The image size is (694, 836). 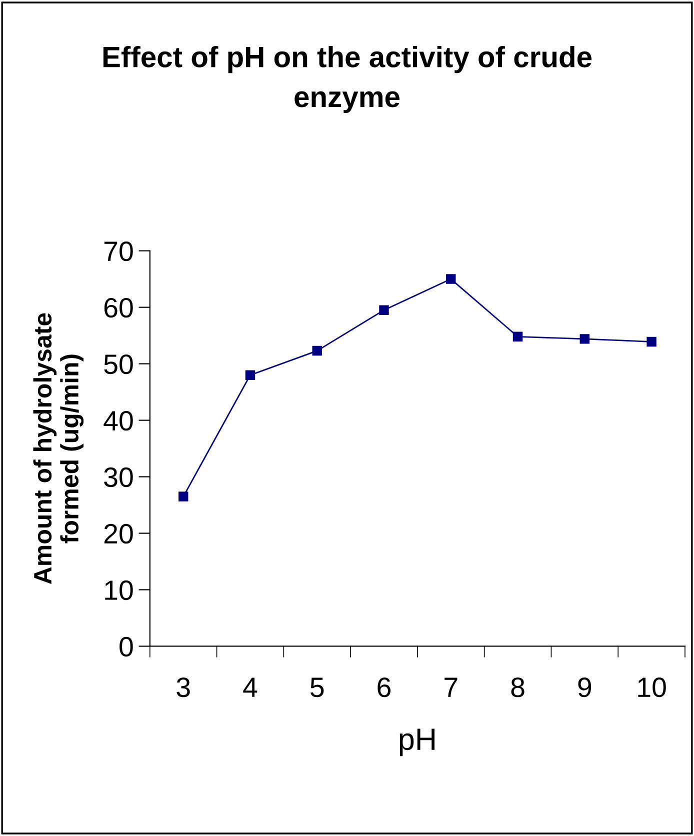 What do you see at coordinates (652, 688) in the screenshot?
I see `x-tick-label: 10` at bounding box center [652, 688].